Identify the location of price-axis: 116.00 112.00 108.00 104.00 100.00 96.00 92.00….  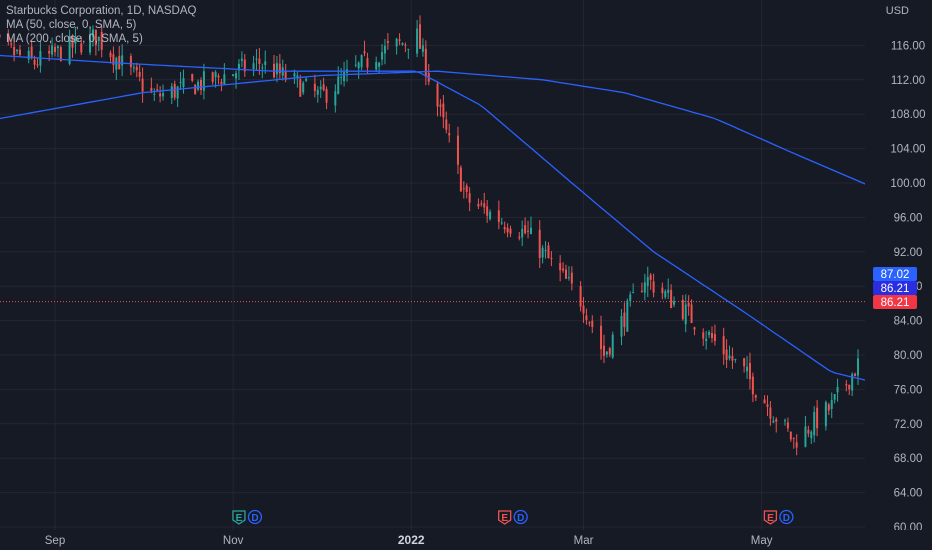
(898, 275).